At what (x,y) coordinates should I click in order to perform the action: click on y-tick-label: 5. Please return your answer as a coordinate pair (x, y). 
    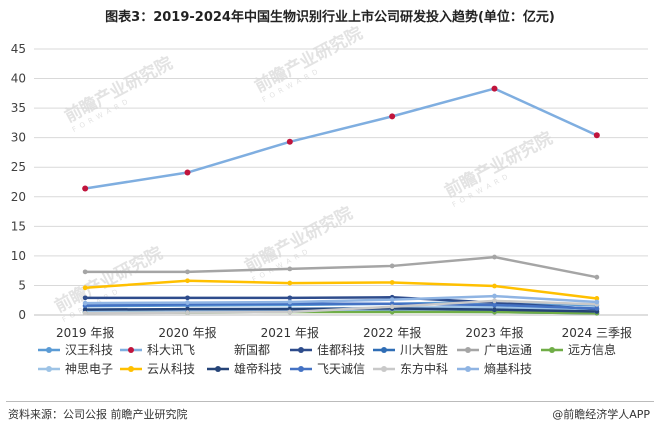
    Looking at the image, I should click on (22, 285).